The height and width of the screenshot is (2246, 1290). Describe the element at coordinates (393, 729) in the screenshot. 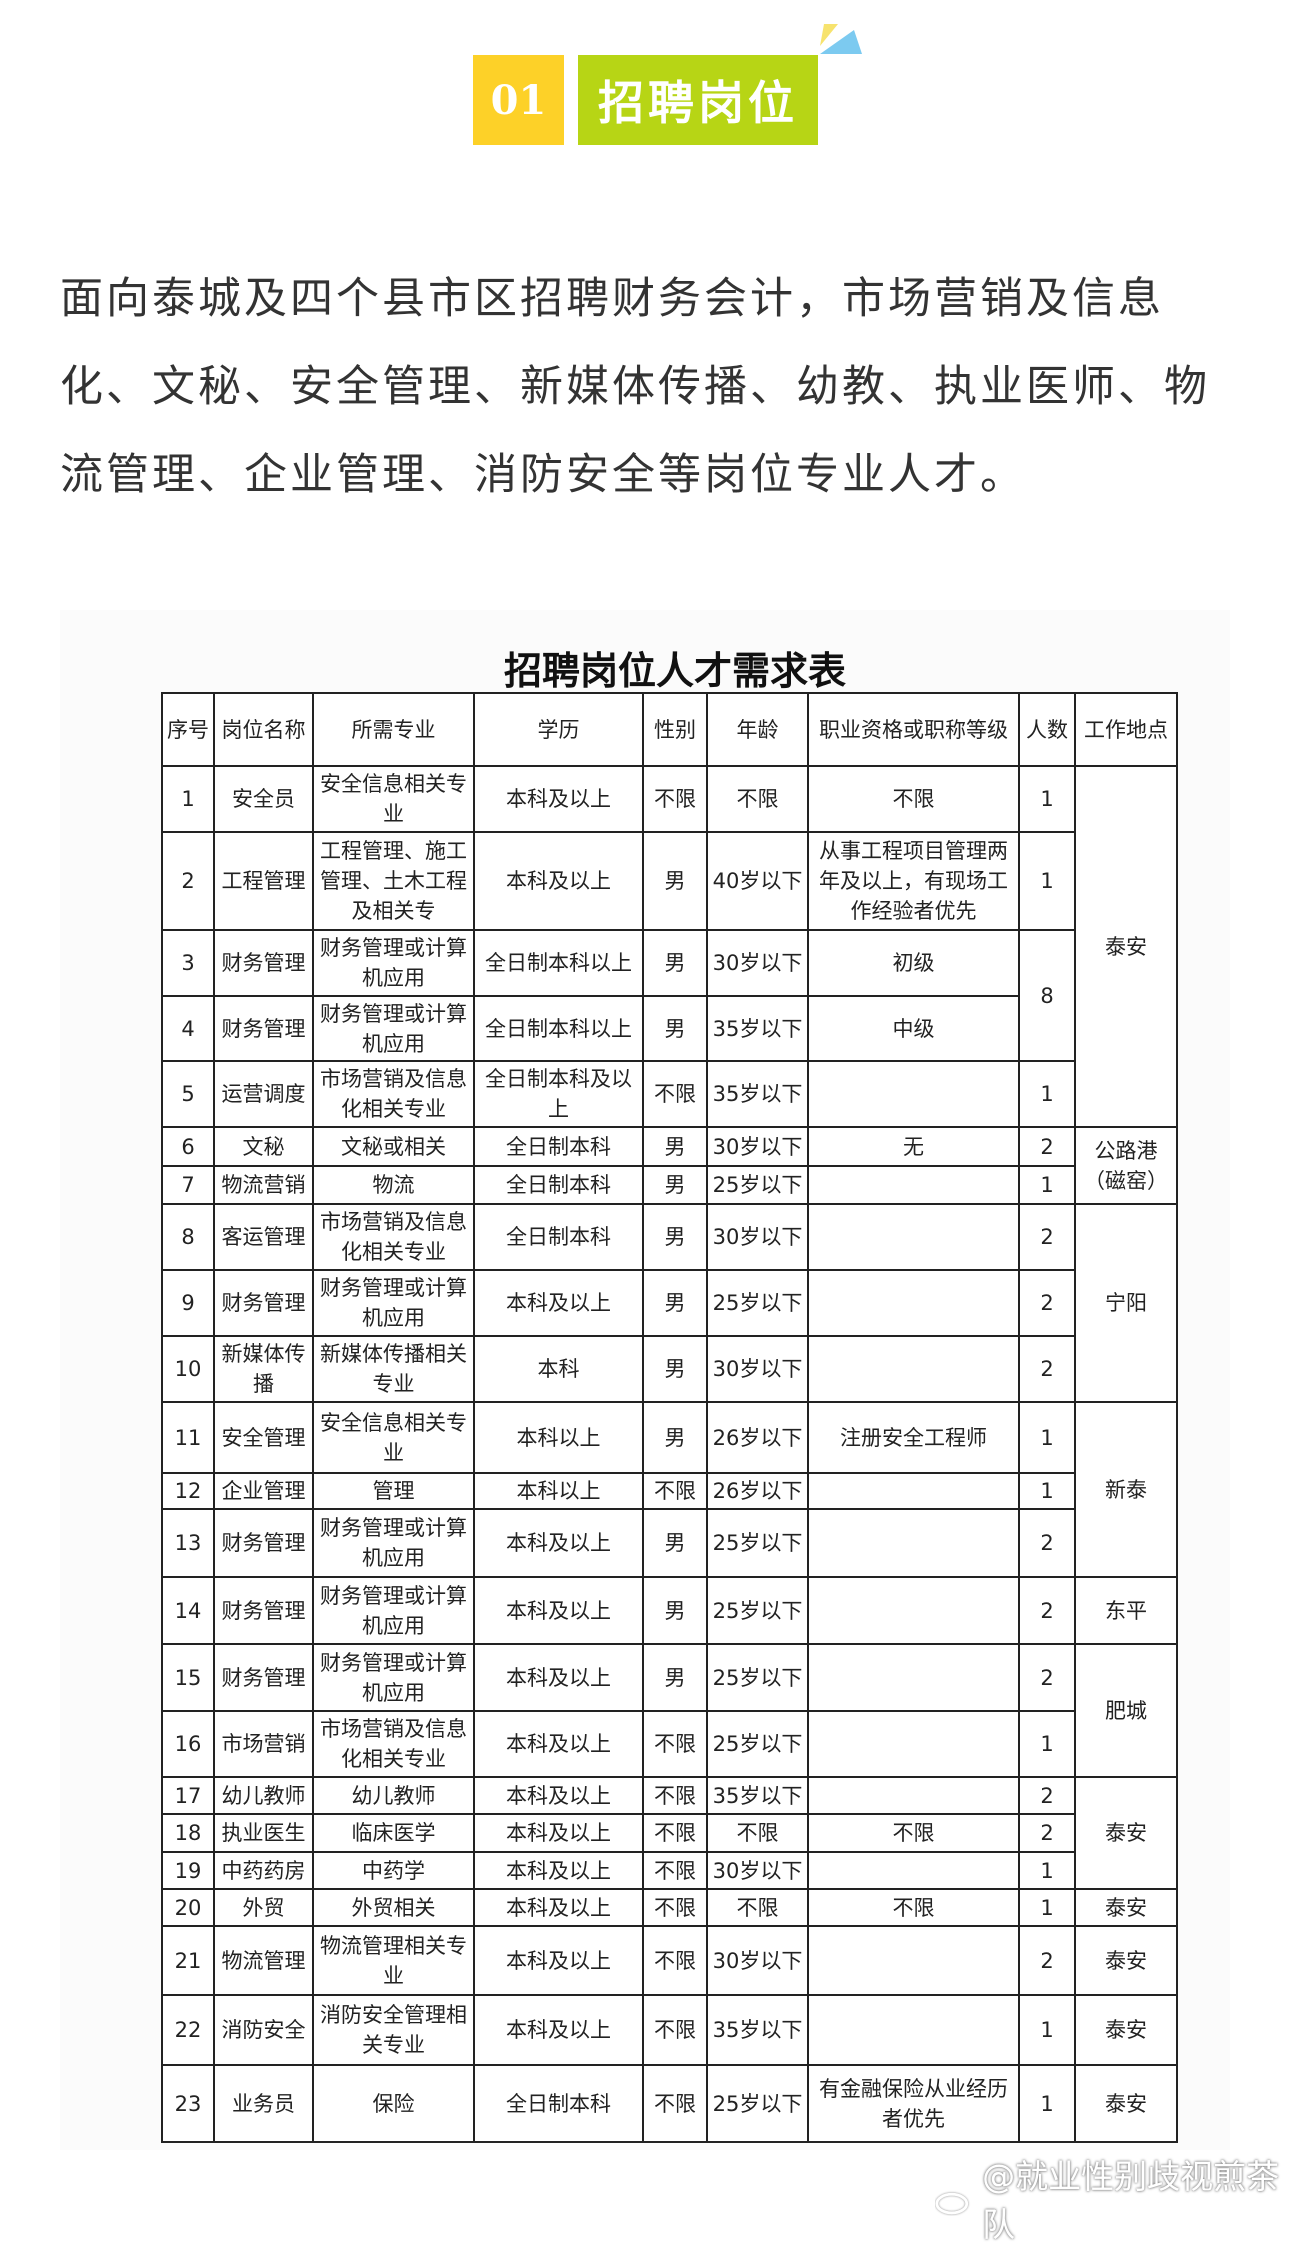

I see `column-header: 所需专业` at that location.